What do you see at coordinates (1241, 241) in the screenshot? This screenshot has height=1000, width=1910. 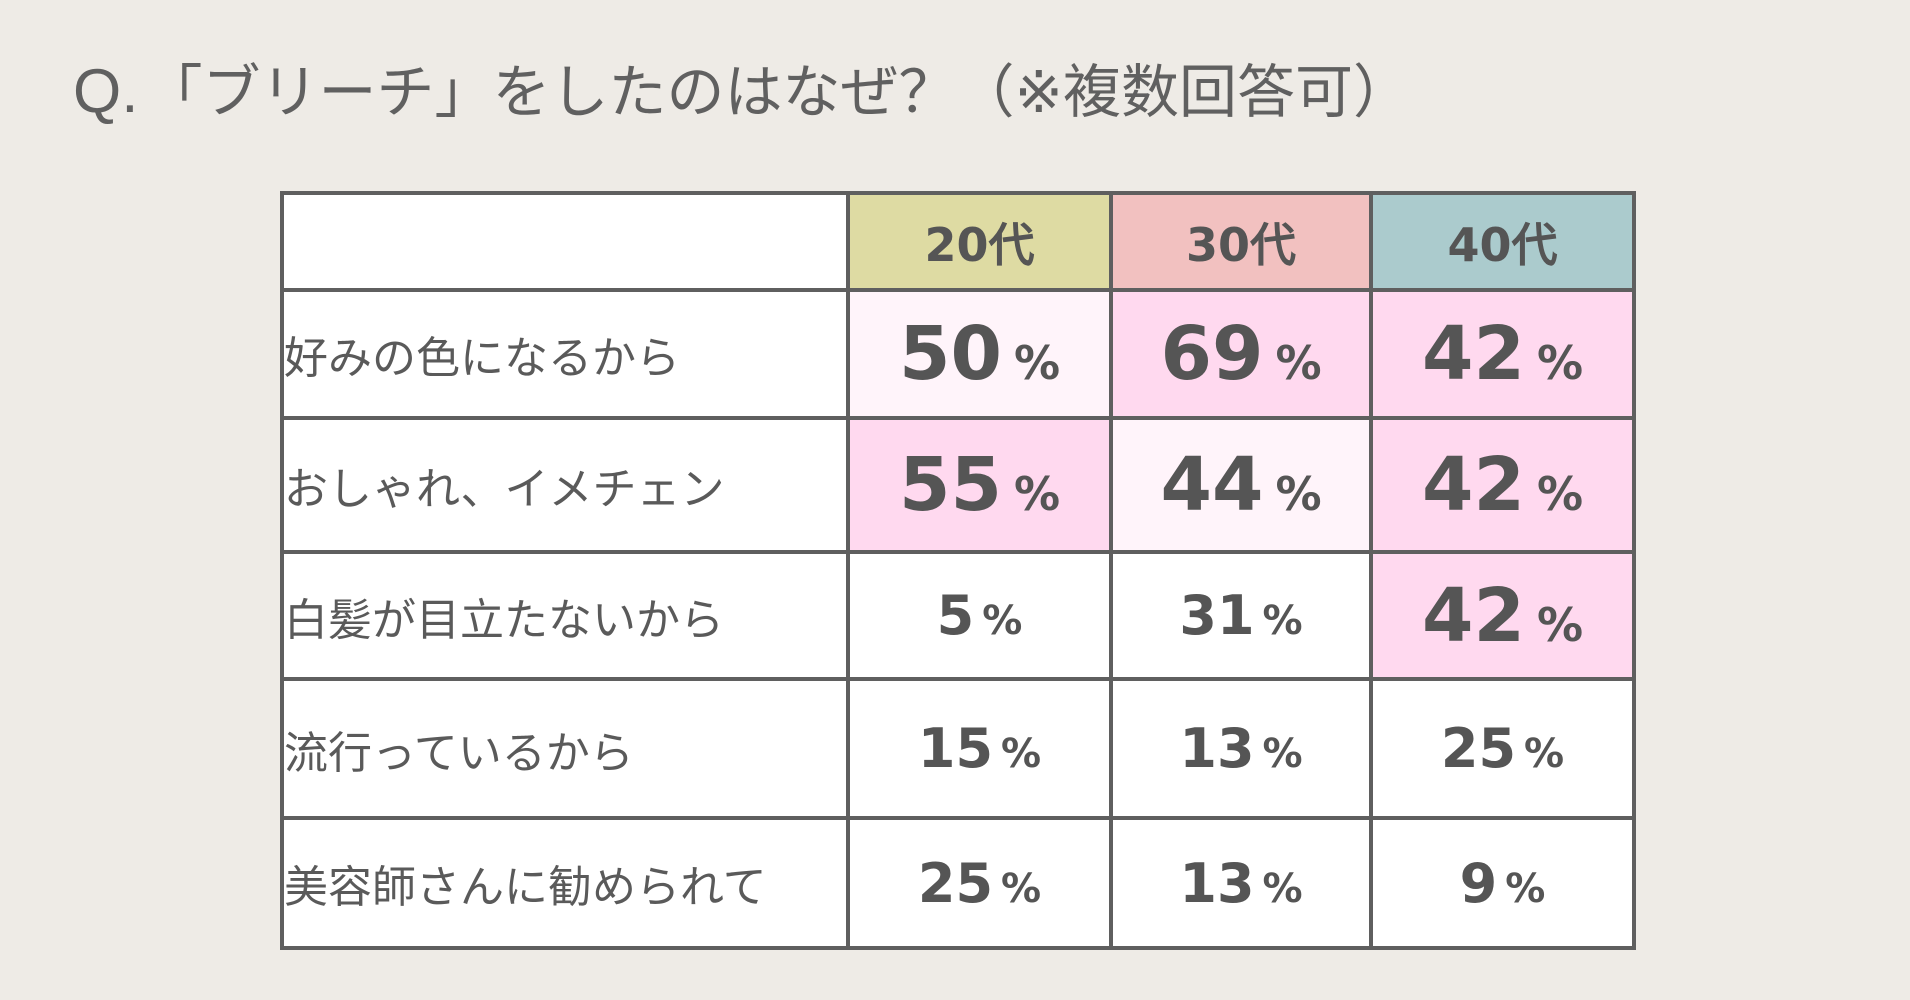 I see `col-header-30s: 30代` at bounding box center [1241, 241].